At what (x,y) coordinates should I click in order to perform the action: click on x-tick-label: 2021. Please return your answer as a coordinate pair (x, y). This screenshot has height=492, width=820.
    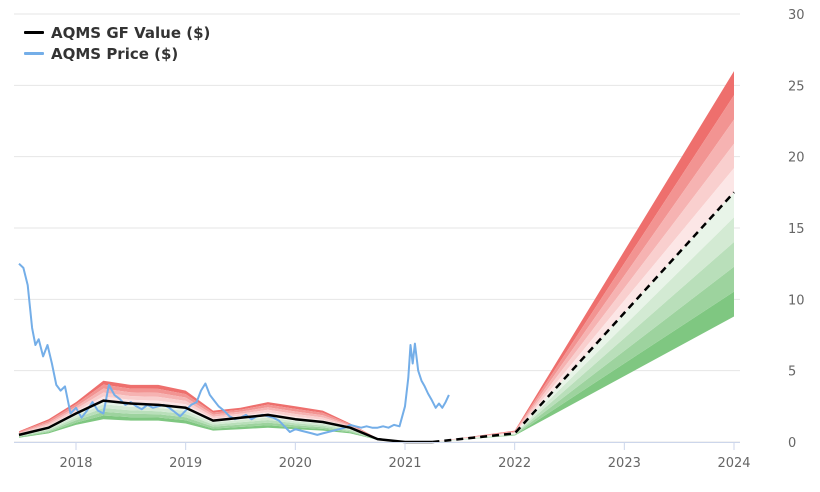
    Looking at the image, I should click on (404, 463).